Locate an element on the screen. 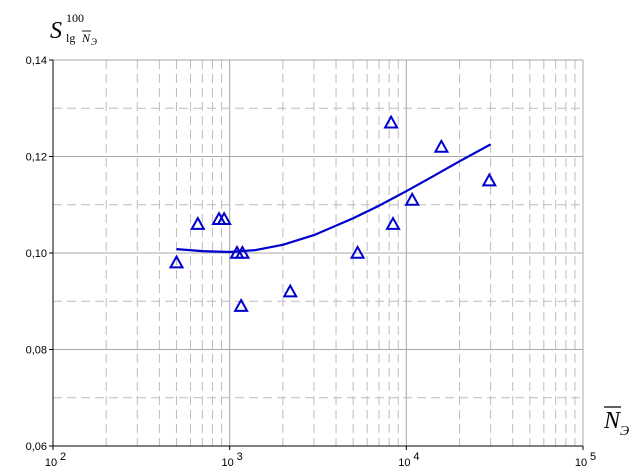 The width and height of the screenshot is (637, 474). y-tick-labels: 0,06 0,08 0,10 0,12 0,14 is located at coordinates (36, 254).